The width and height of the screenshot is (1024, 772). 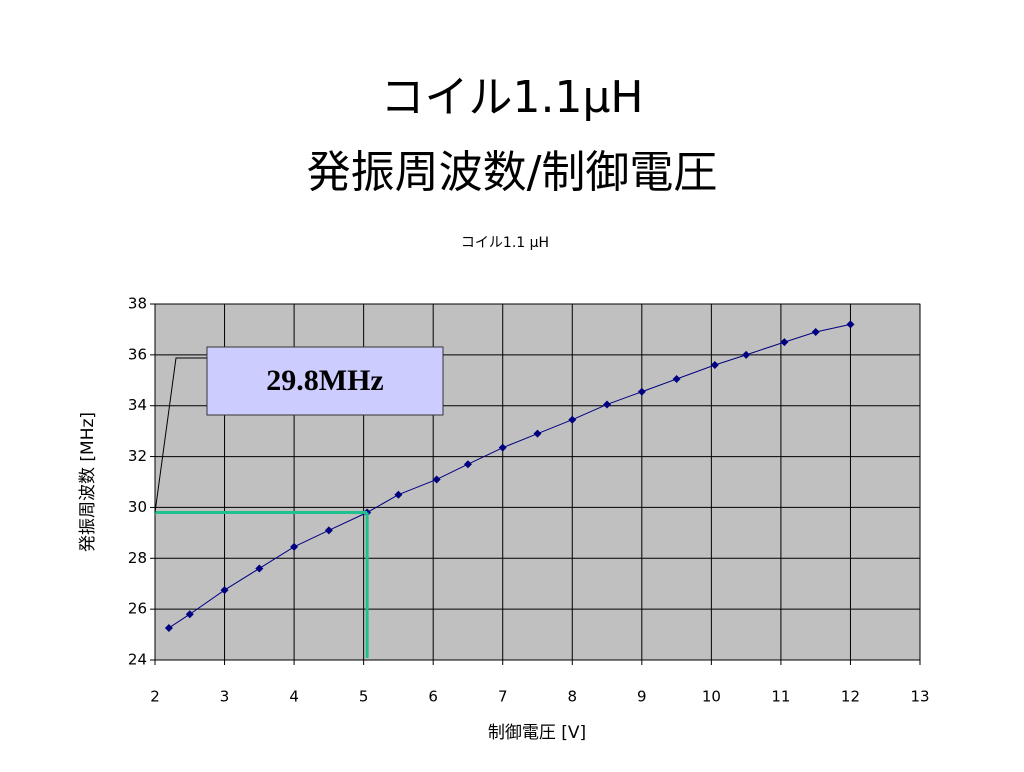 I want to click on y-tick-label: 30, so click(x=137, y=507).